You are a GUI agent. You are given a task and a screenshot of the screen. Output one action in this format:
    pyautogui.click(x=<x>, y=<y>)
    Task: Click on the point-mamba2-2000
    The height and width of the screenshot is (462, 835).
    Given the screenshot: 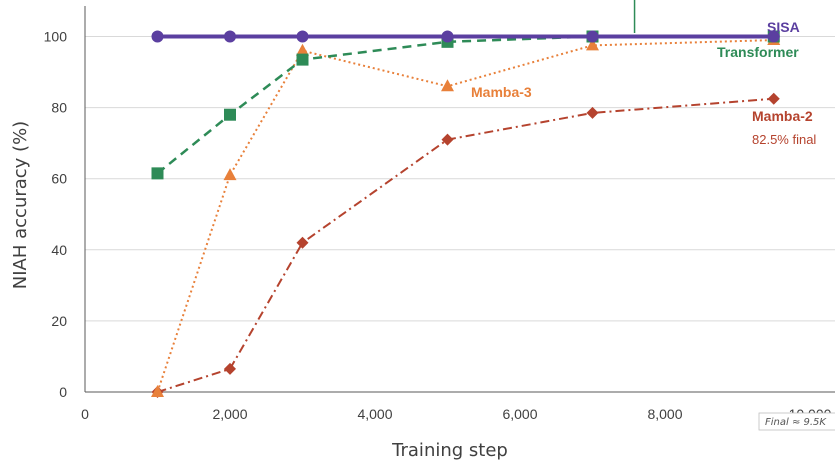 What is the action you would take?
    pyautogui.click(x=230, y=368)
    